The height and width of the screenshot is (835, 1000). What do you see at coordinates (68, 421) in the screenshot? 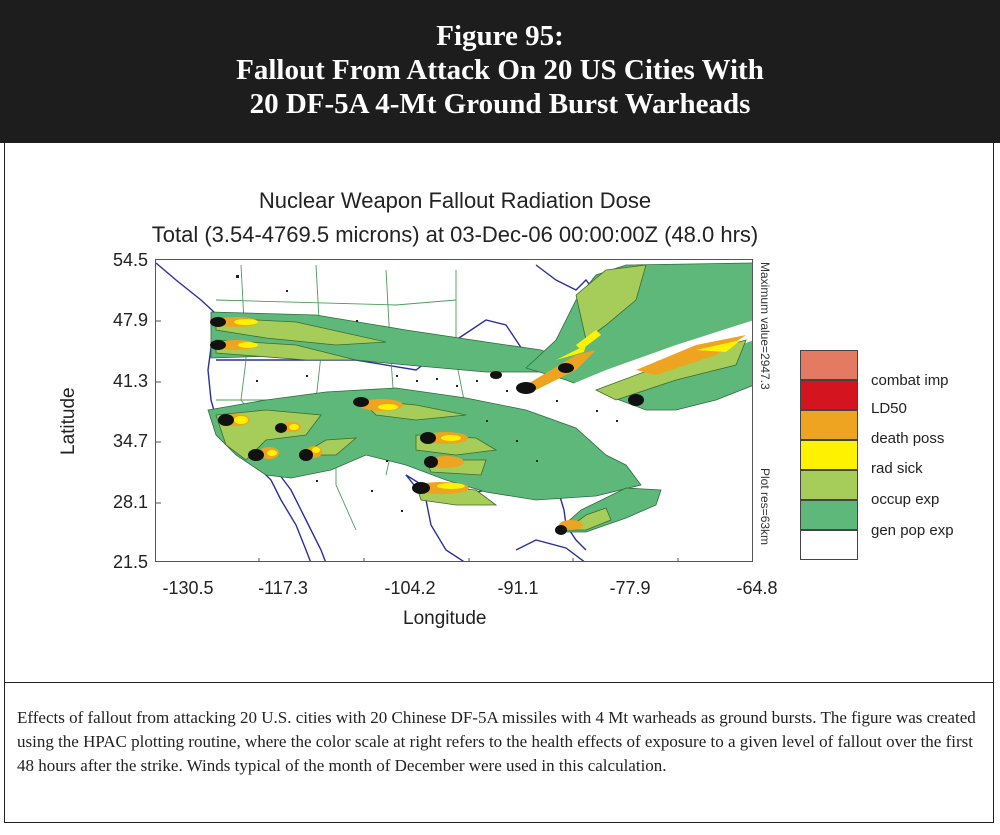
I see `y-axis-title: Latitude` at bounding box center [68, 421].